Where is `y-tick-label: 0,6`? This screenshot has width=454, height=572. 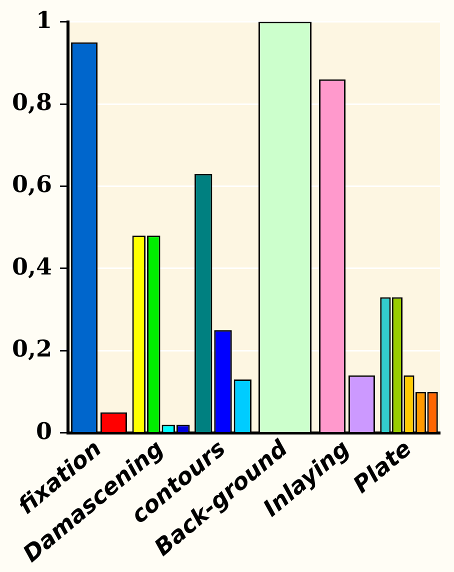 y-tick-label: 0,6 is located at coordinates (32, 184).